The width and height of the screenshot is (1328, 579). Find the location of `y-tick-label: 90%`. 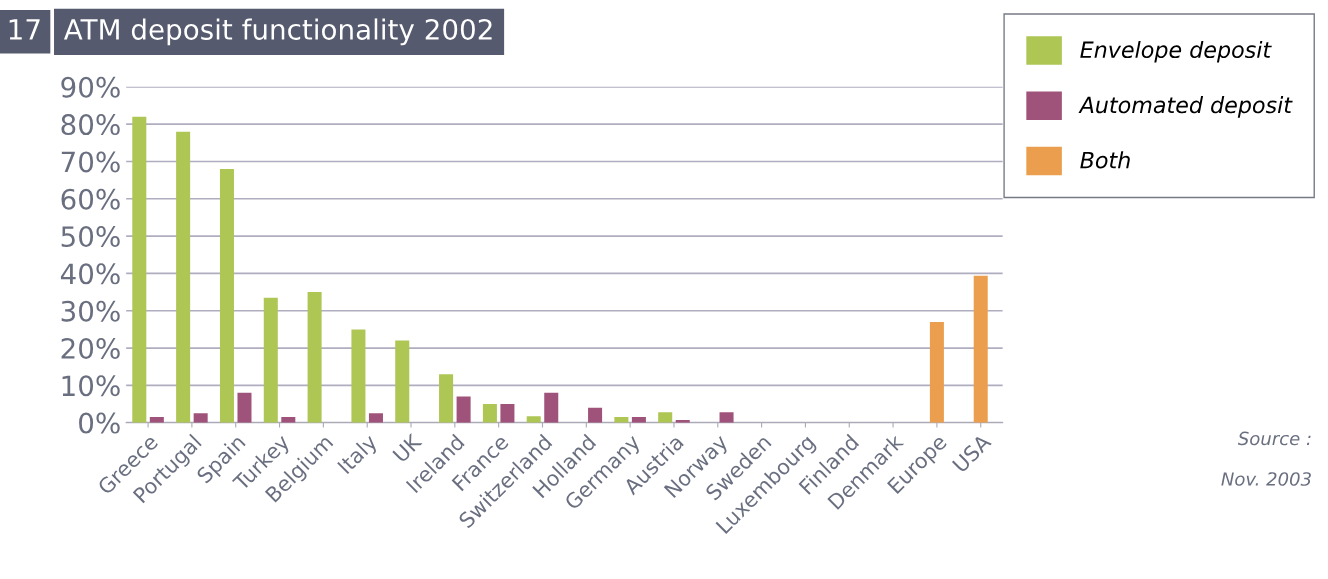

y-tick-label: 90% is located at coordinates (90, 87).